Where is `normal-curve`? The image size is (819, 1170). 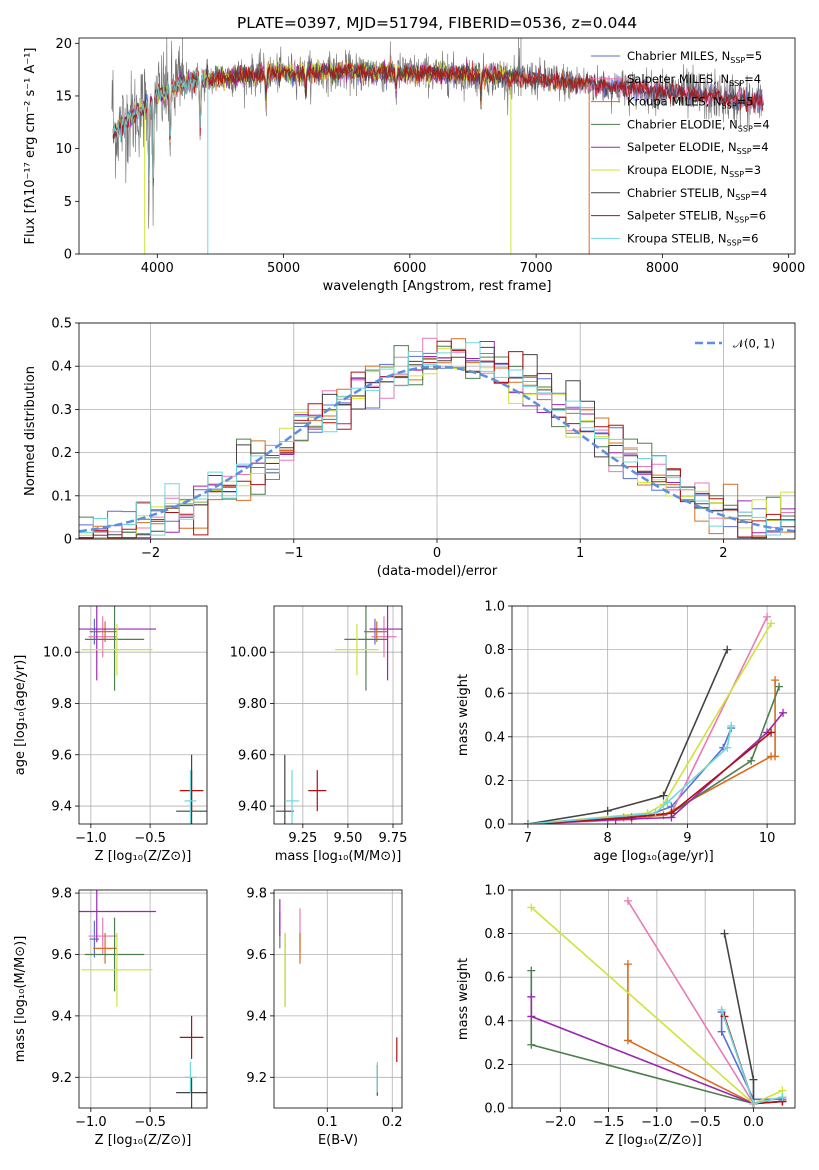 normal-curve is located at coordinates (437, 449).